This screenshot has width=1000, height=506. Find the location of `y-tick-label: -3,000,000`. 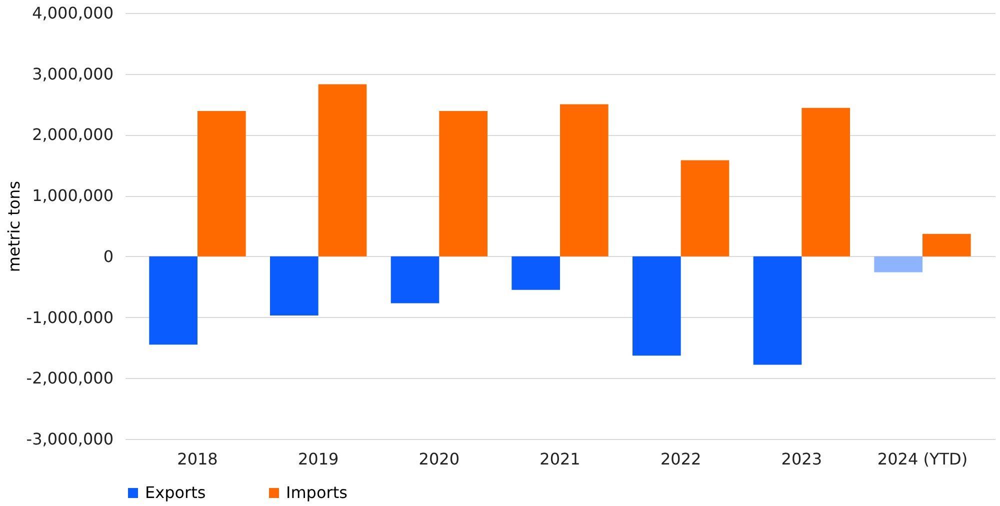

y-tick-label: -3,000,000 is located at coordinates (70, 439).